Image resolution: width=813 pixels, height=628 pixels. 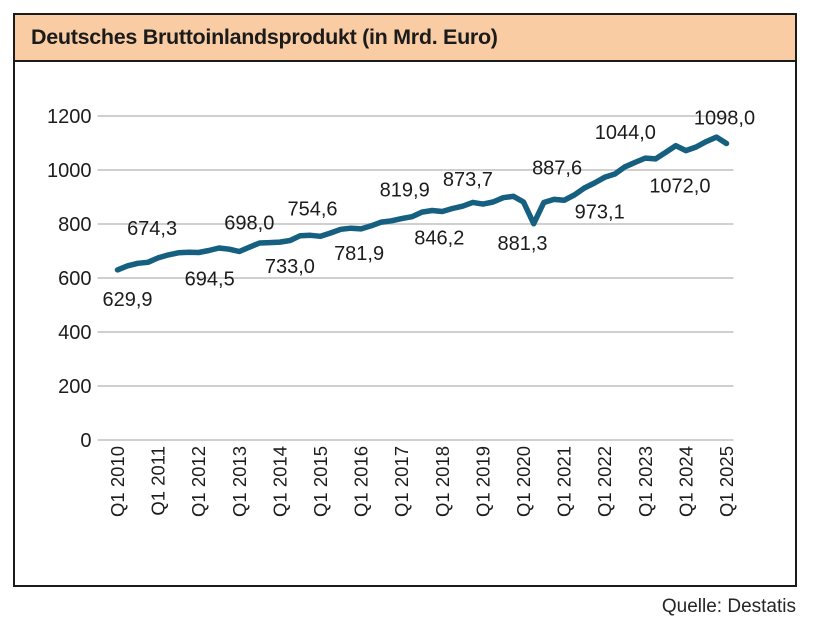 I want to click on data-label: 1072,0, so click(x=679, y=186).